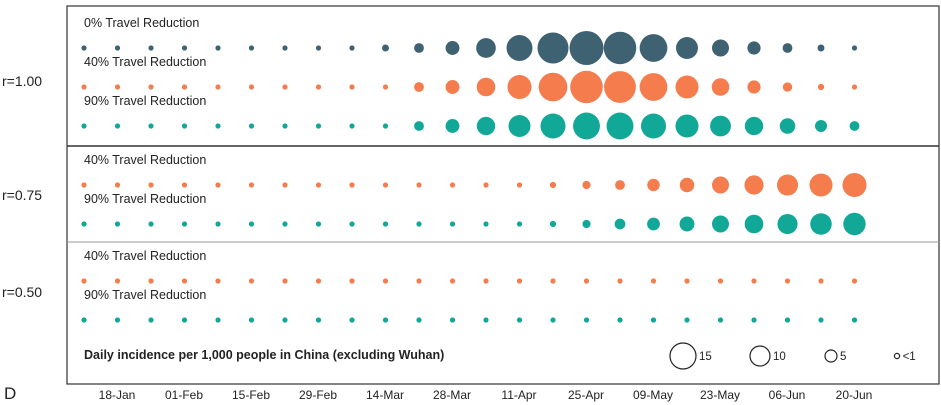  What do you see at coordinates (909, 357) in the screenshot?
I see `legend-label: <1` at bounding box center [909, 357].